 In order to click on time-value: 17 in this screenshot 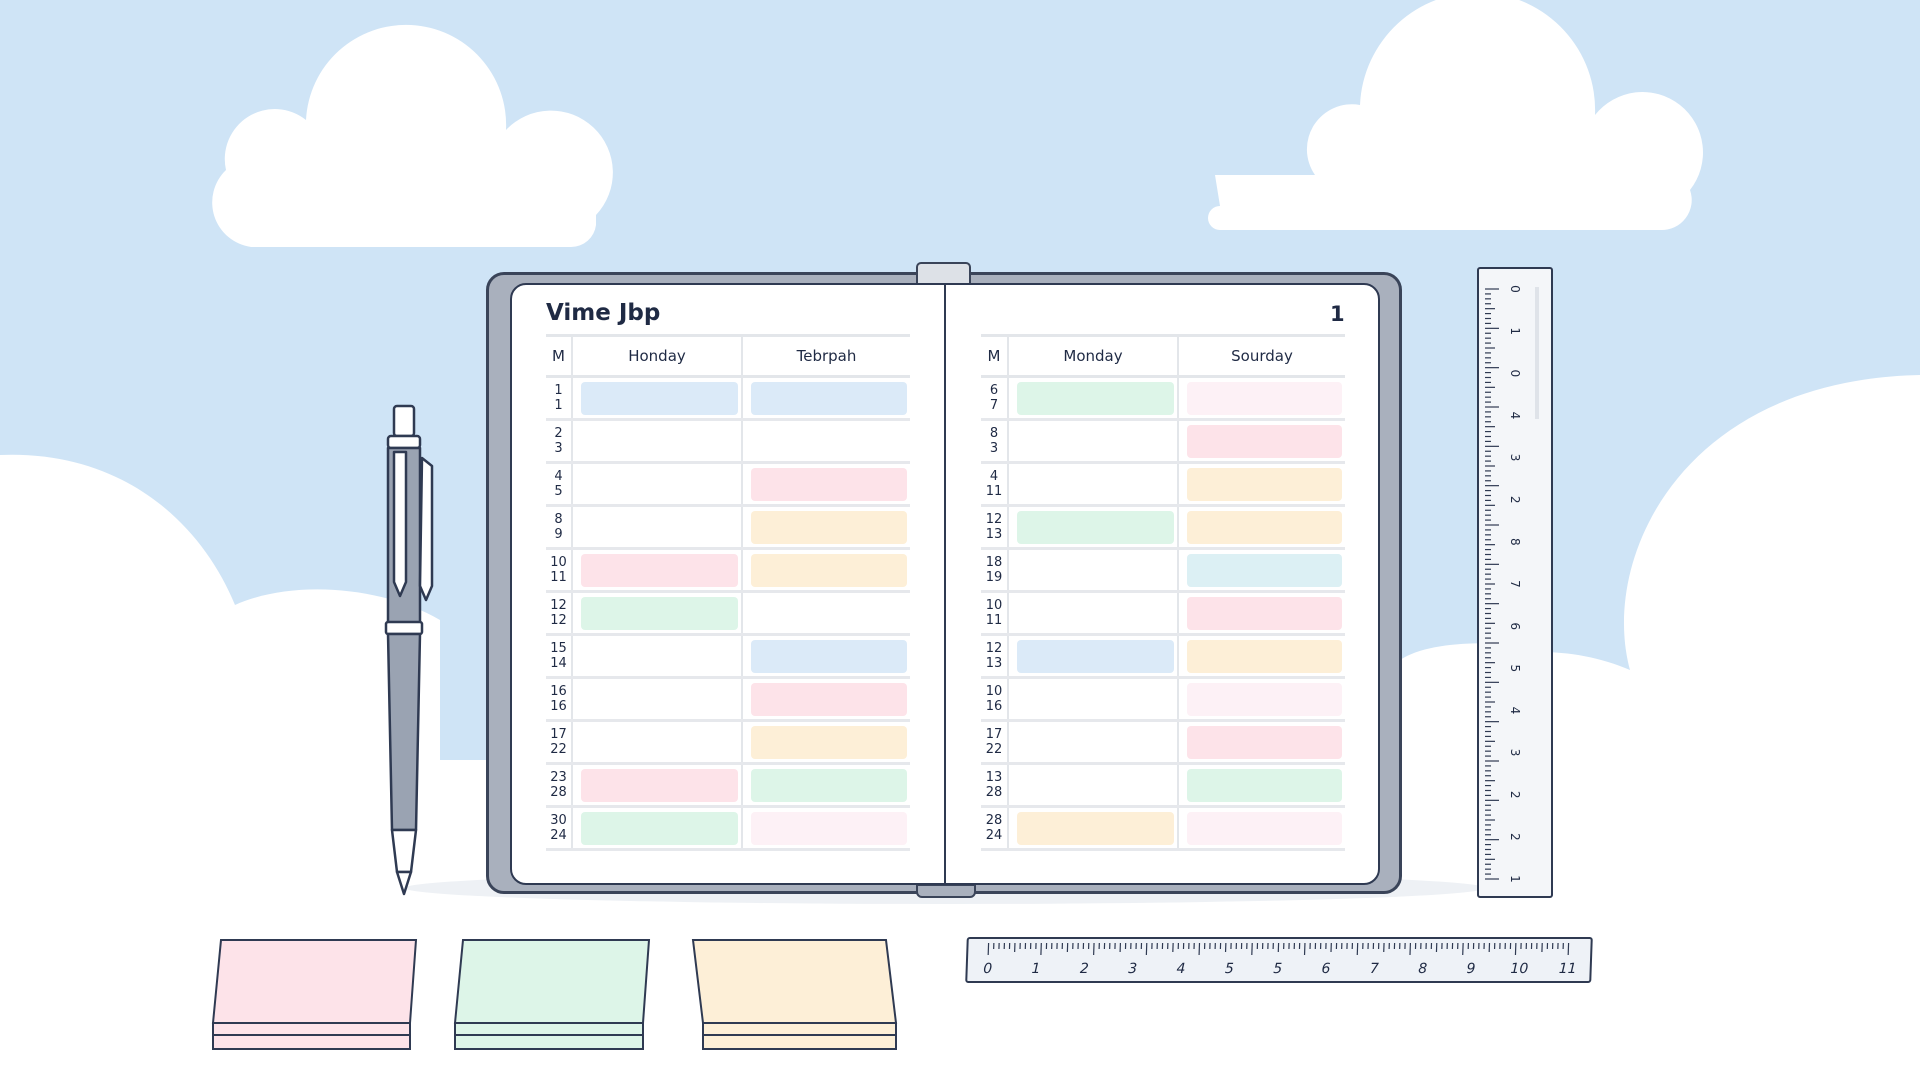, I will do `click(558, 734)`.